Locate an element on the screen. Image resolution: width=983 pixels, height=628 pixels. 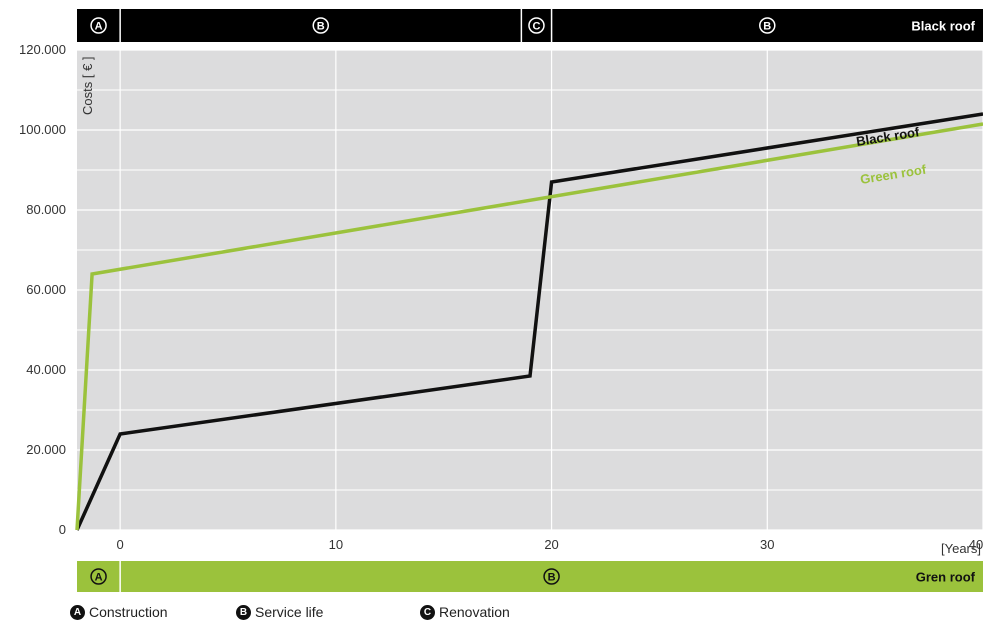
y-axis: 0 20.000 40.000 60.000 80.000 100.000 120.000 is located at coordinates (42, 289).